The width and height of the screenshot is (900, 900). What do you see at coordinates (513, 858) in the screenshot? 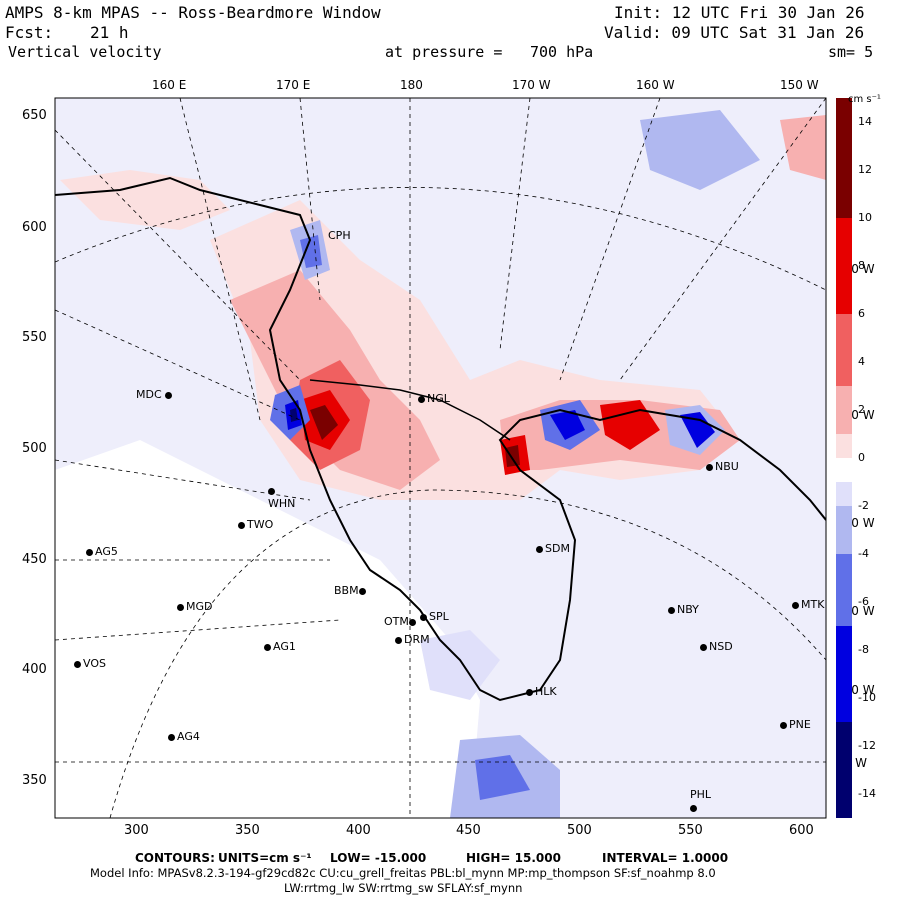
I see `contour-high: HIGH= 15.000` at bounding box center [513, 858].